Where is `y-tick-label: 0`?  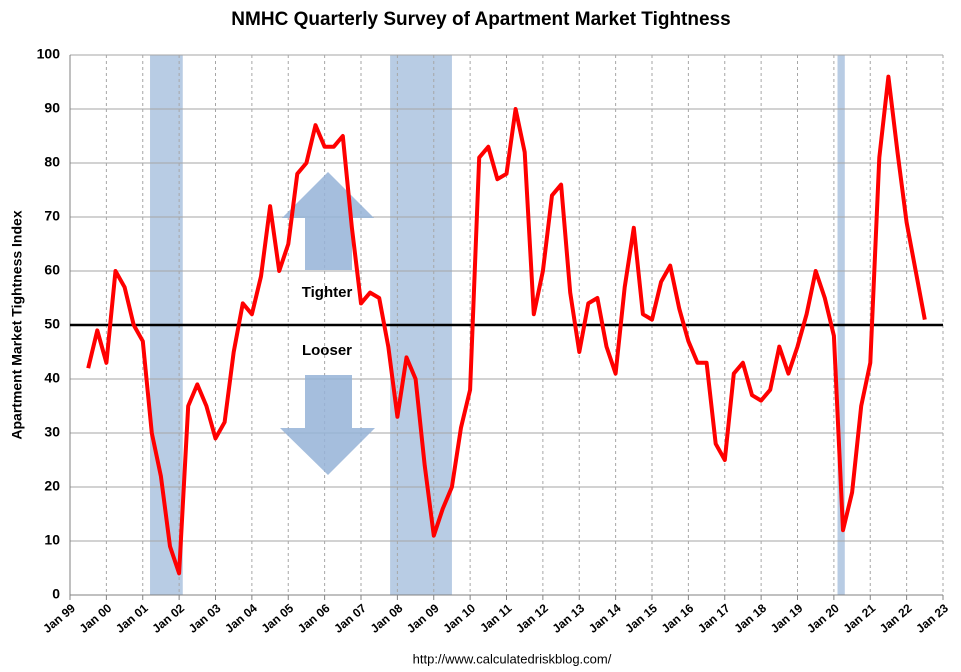
y-tick-label: 0 is located at coordinates (56, 594).